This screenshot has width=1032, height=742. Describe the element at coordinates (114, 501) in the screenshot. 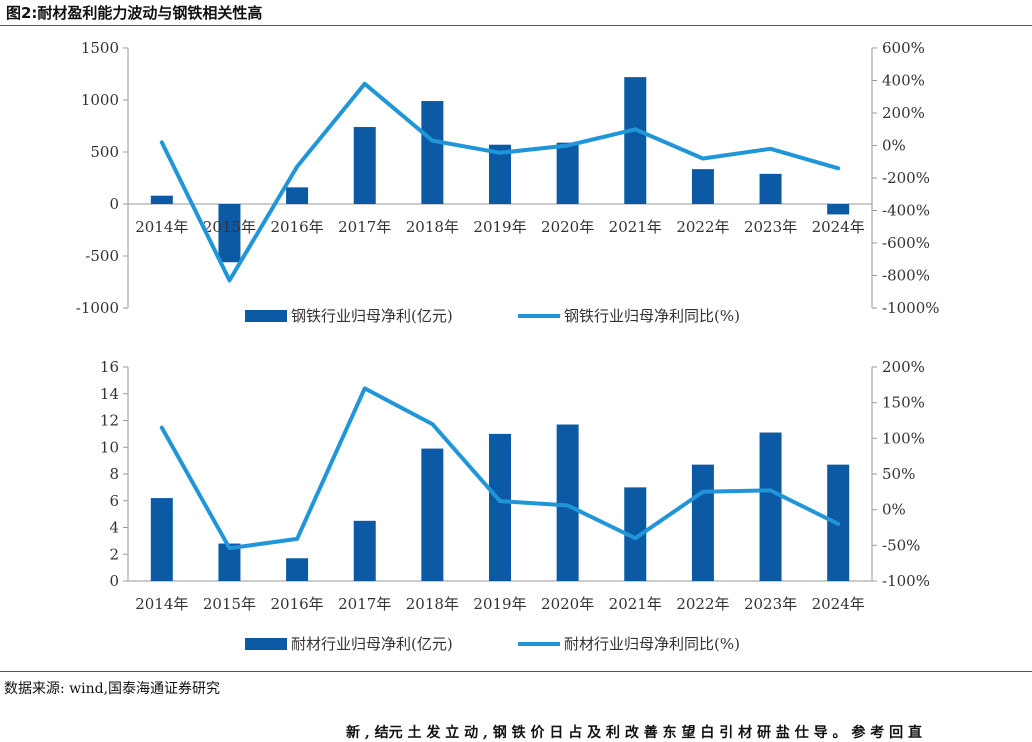

I see `chart2-left-tick-label: 6` at that location.